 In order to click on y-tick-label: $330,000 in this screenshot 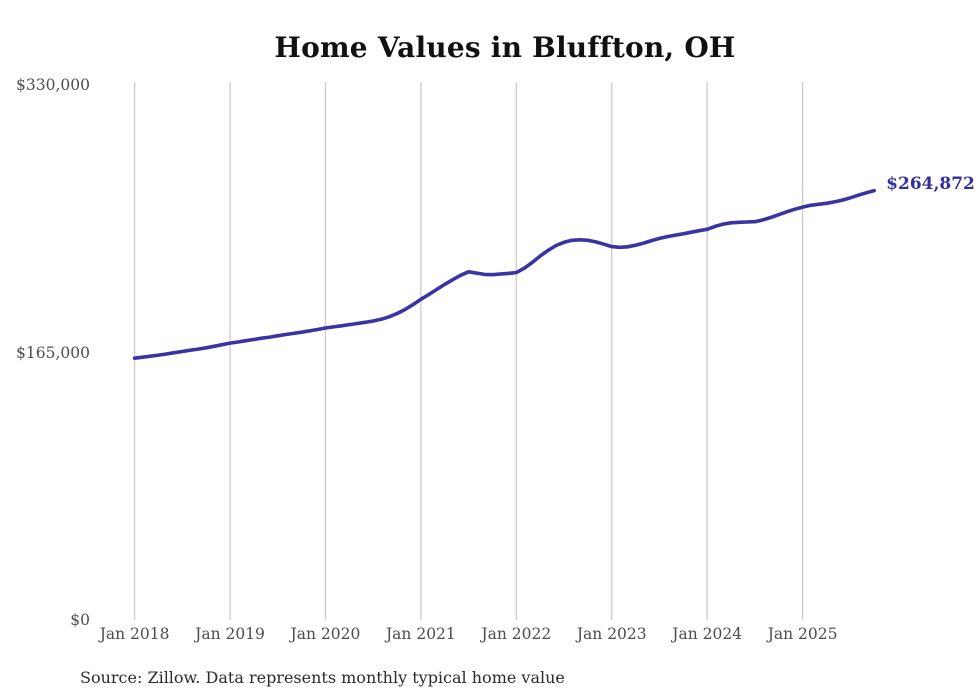, I will do `click(53, 85)`.